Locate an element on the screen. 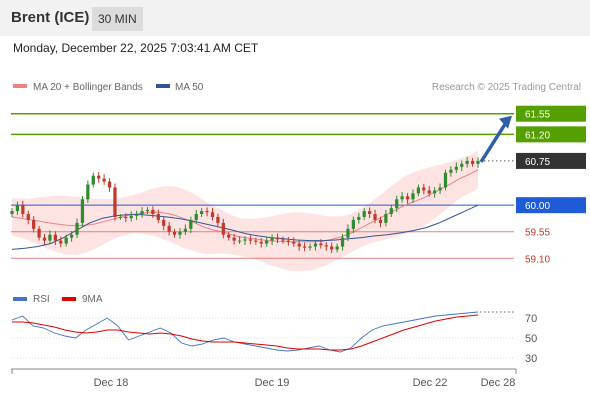  timeframe-badge: 30 MIN is located at coordinates (117, 19).